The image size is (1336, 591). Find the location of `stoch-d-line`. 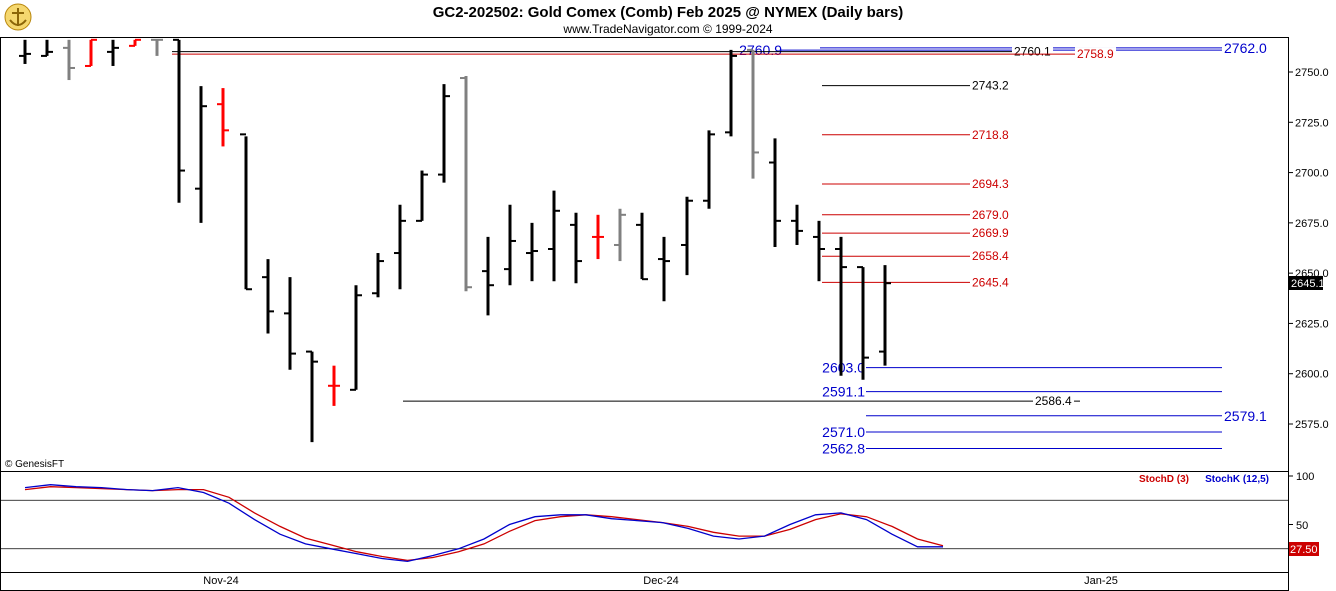

stoch-d-line is located at coordinates (484, 524).